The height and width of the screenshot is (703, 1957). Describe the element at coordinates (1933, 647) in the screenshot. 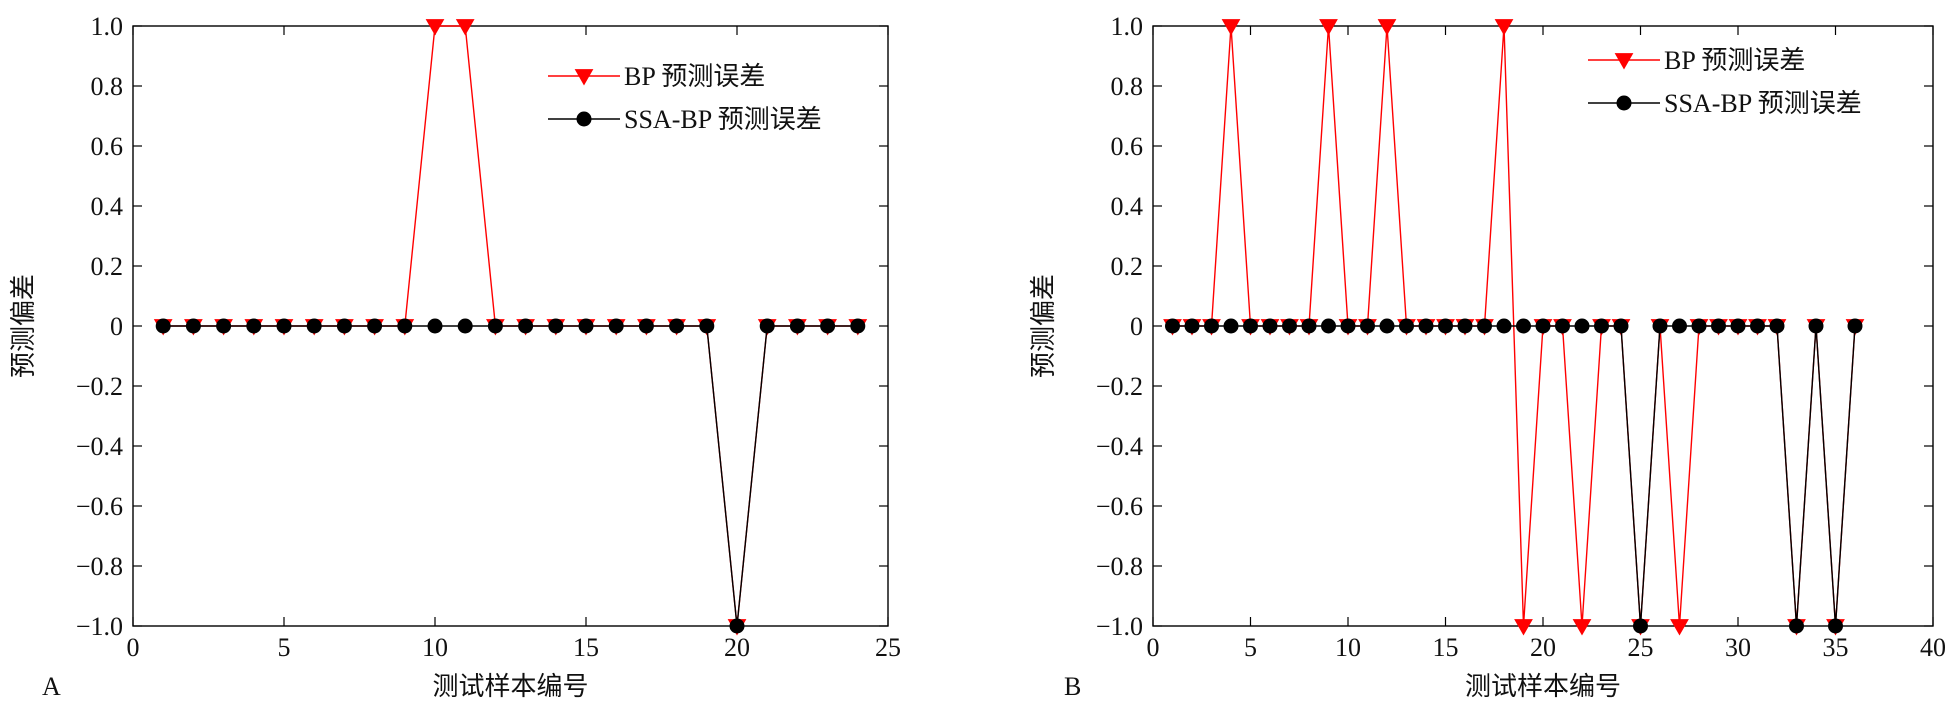

I see `x-tick-label: 40` at that location.